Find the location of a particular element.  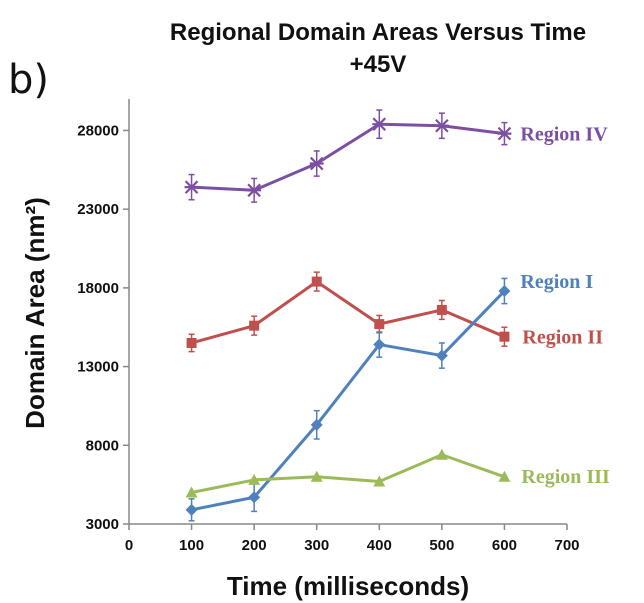

x-tick-label: 400 is located at coordinates (379, 545).